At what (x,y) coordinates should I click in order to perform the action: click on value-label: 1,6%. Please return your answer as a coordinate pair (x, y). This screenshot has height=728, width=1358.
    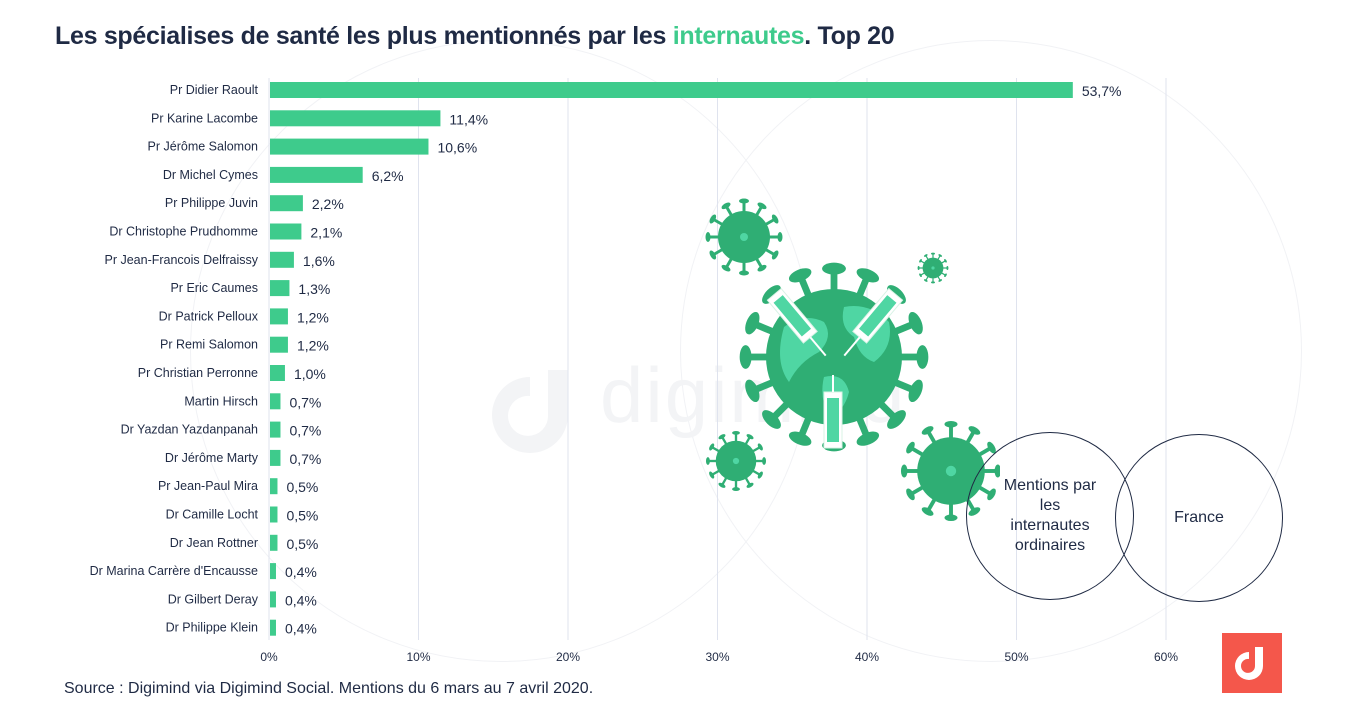
    Looking at the image, I should click on (319, 261).